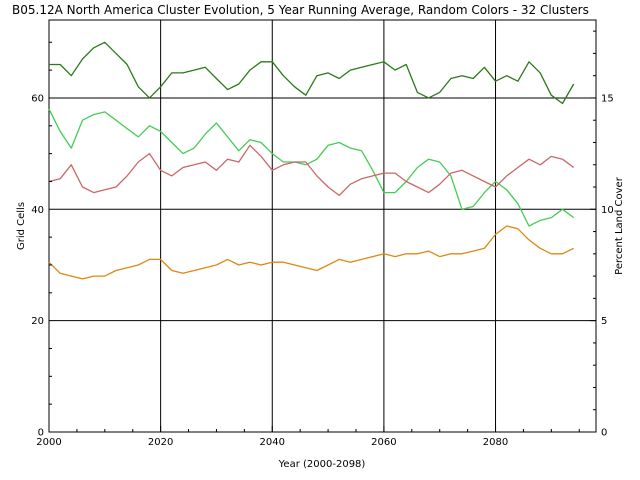  Describe the element at coordinates (604, 321) in the screenshot. I see `y2-tick-label: 5` at that location.